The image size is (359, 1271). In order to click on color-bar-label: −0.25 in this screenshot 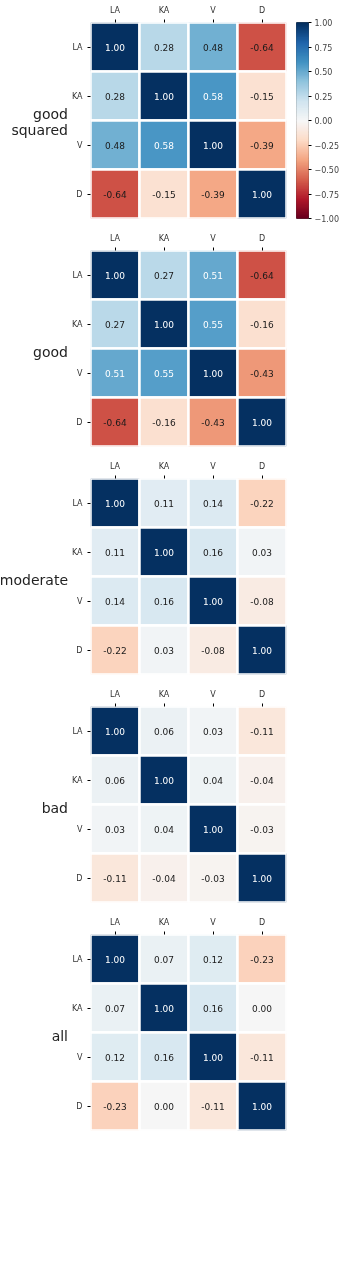, I will do `click(327, 146)`.